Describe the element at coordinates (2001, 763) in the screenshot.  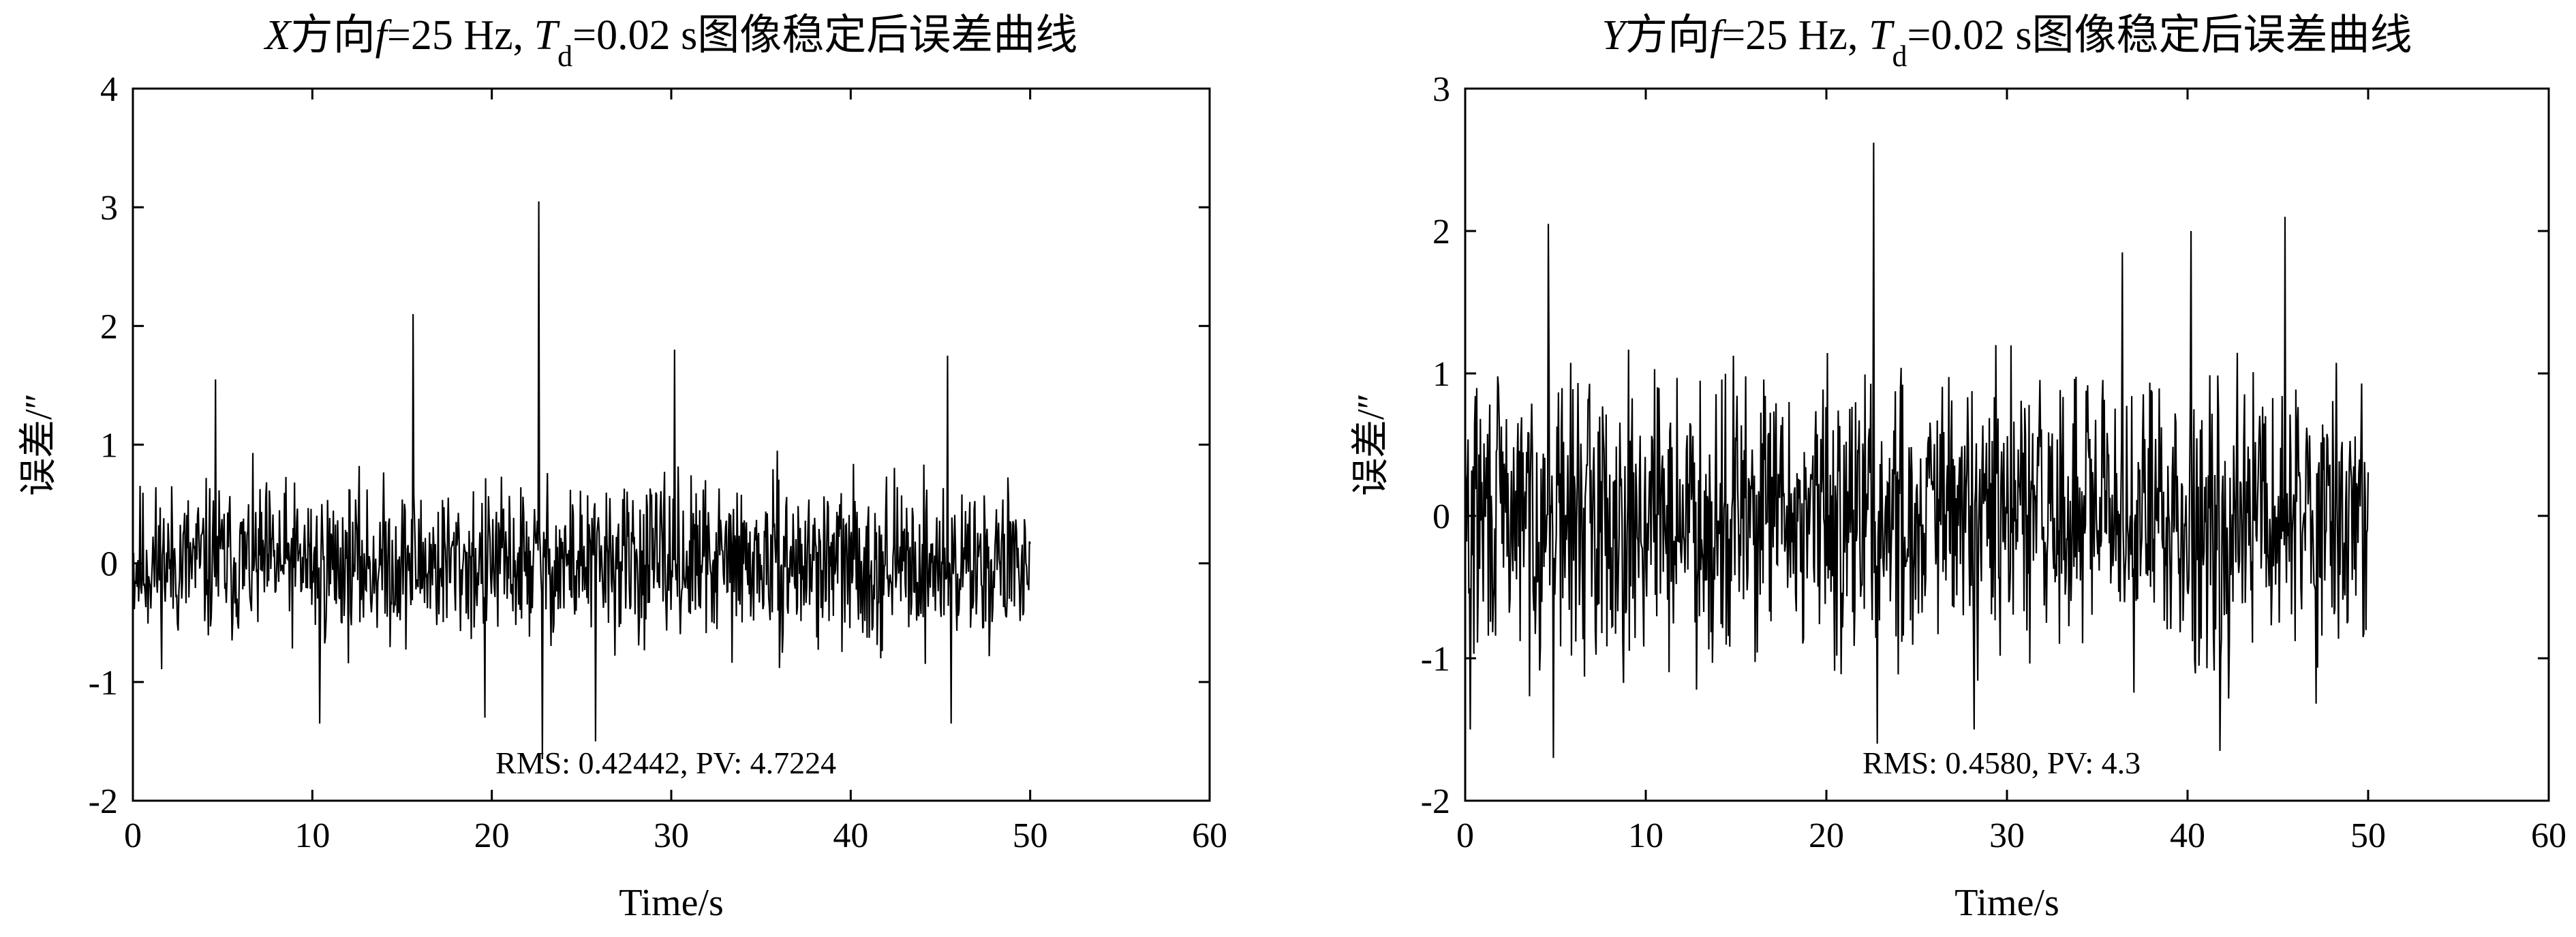
I see `stats-annotation: RMS: 0.4580, PV: 4.3` at that location.